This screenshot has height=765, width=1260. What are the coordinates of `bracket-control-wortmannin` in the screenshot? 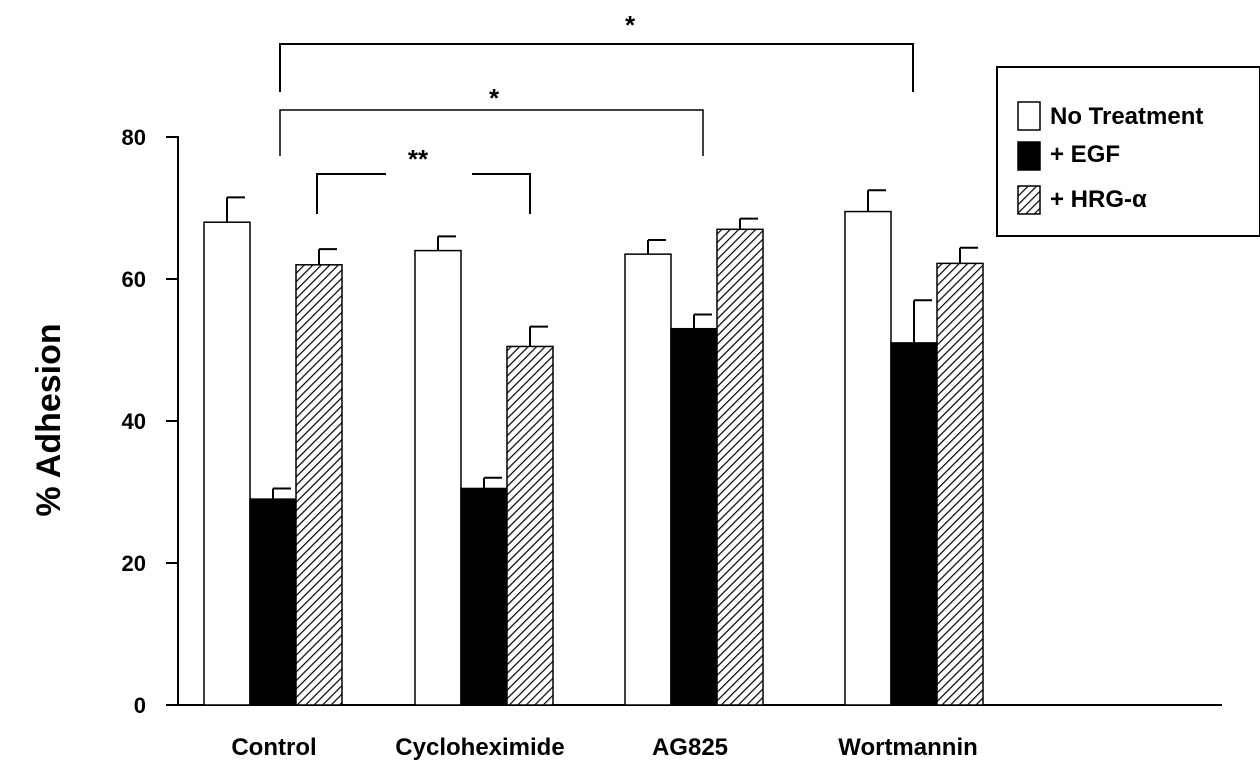 It's located at (596, 67).